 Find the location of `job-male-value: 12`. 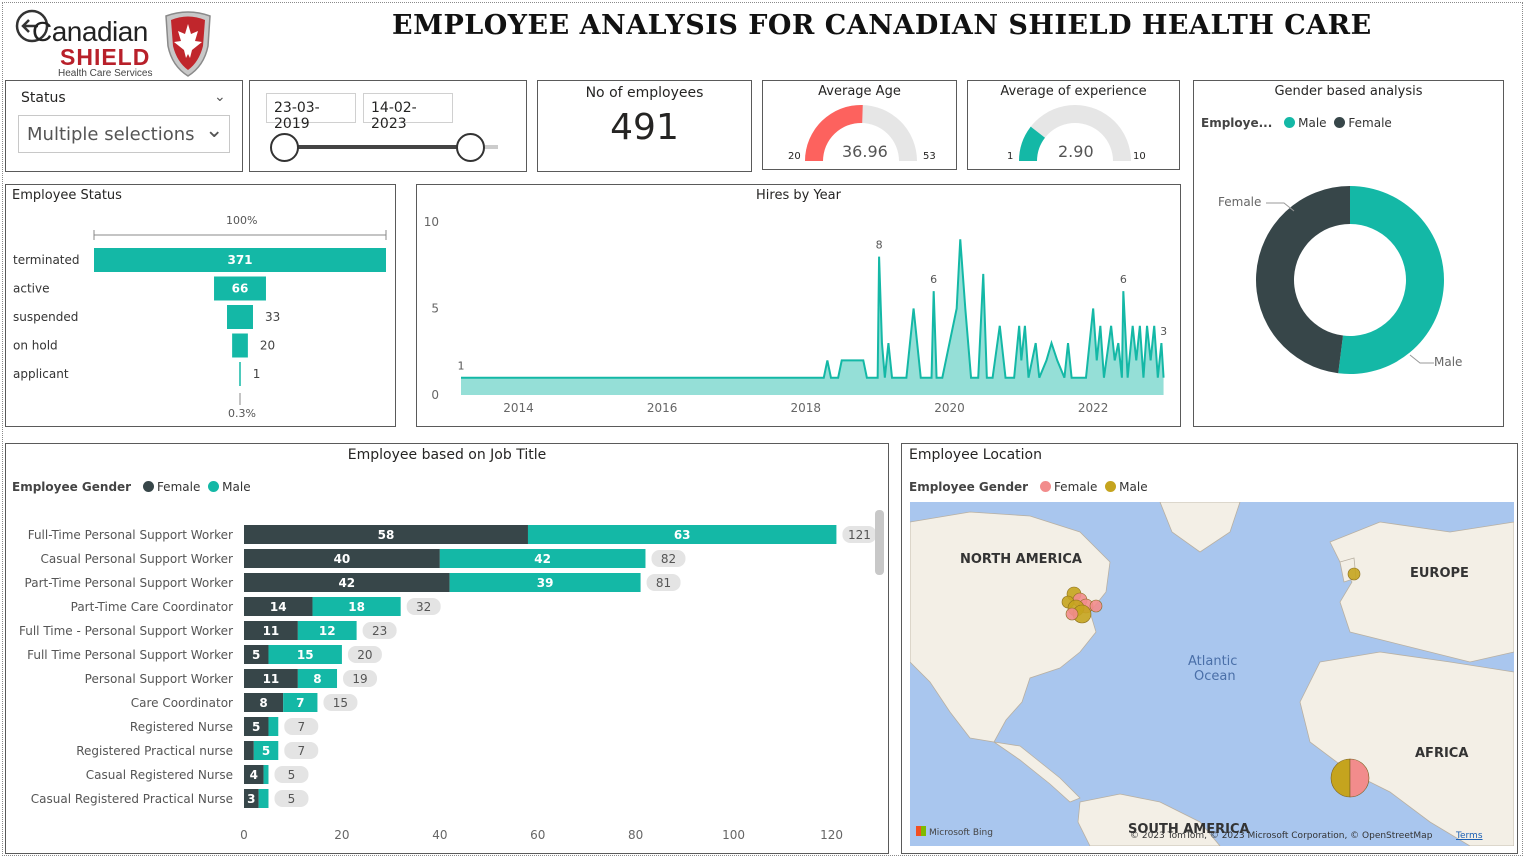

job-male-value: 12 is located at coordinates (327, 631).